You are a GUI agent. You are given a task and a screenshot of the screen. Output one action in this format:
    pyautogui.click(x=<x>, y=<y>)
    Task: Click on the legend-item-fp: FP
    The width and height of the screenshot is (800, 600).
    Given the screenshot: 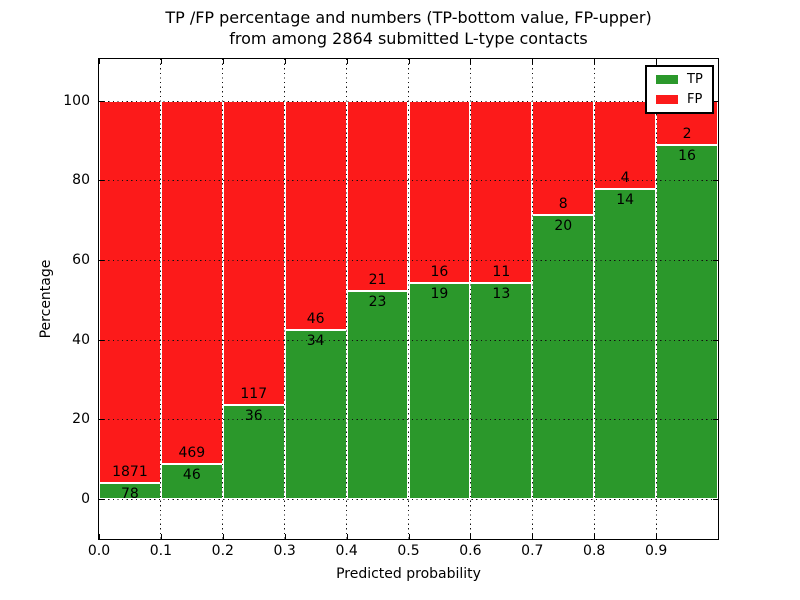 What is the action you would take?
    pyautogui.click(x=679, y=99)
    